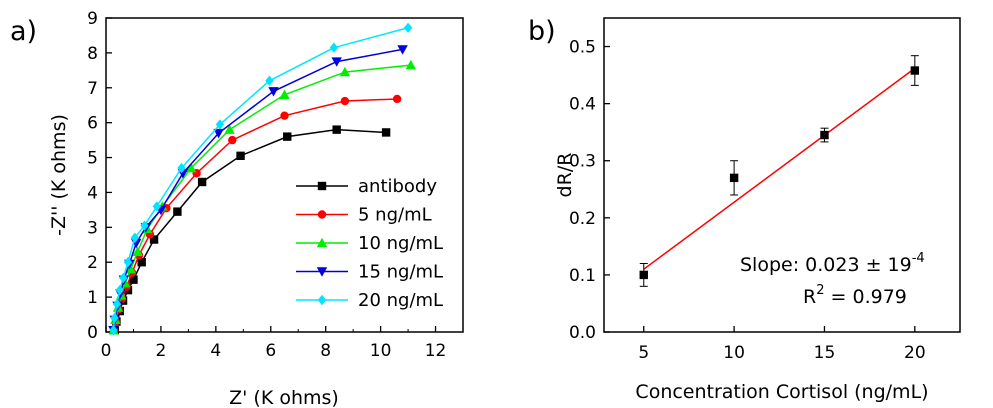 Image resolution: width=993 pixels, height=408 pixels. I want to click on y-axis-title-b: dR/R, so click(565, 175).